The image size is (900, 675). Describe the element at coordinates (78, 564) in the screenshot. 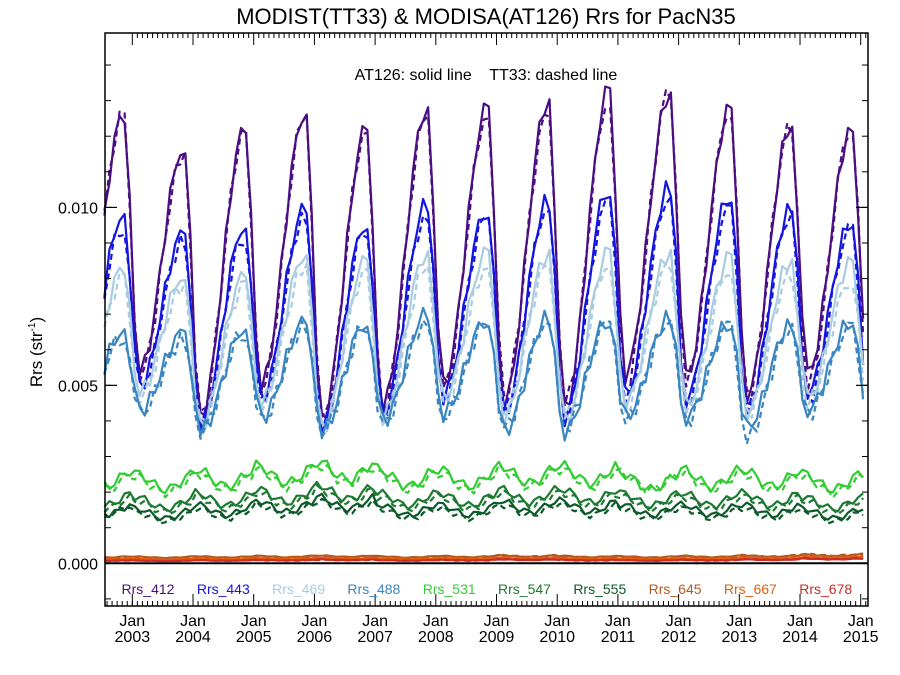

I see `y-tick-label: 0.000` at that location.